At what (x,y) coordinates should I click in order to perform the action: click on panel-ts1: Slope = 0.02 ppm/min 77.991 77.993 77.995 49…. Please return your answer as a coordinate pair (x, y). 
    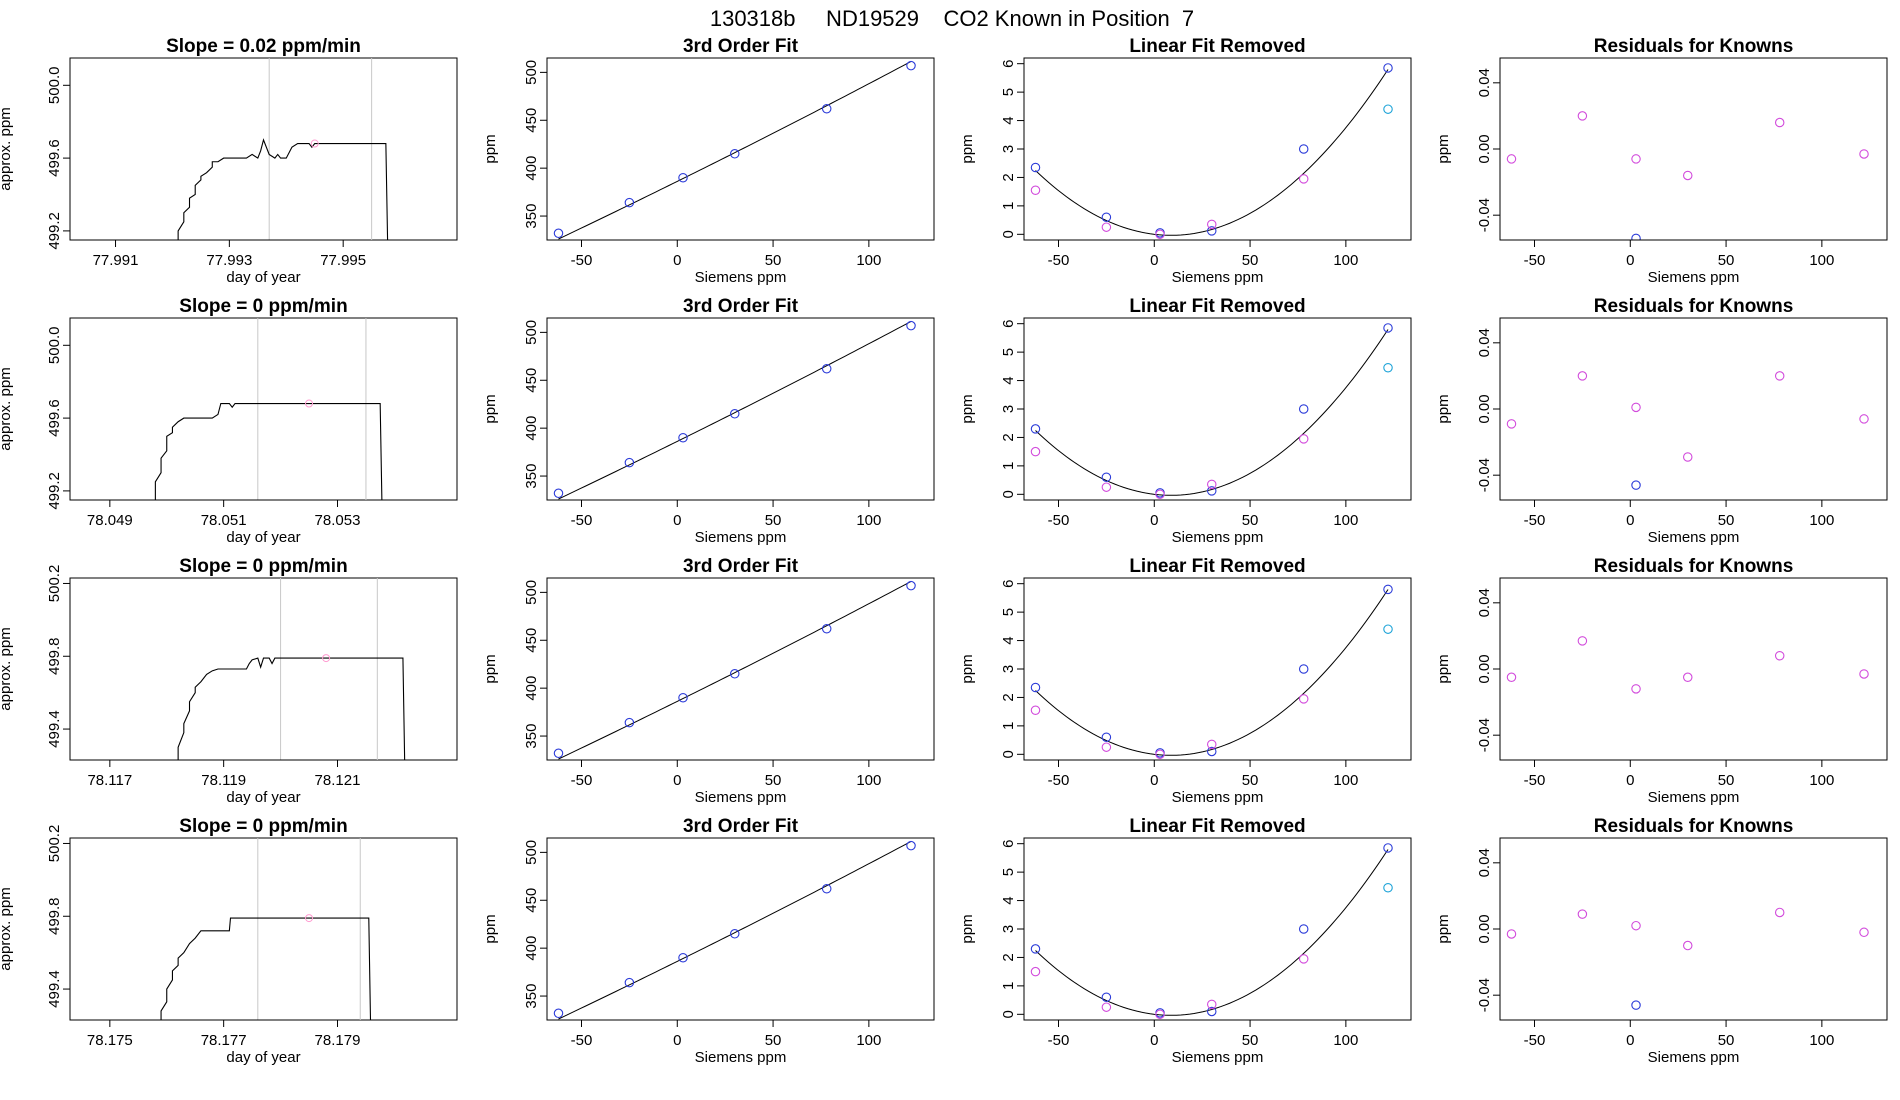
    Looking at the image, I should click on (229, 161).